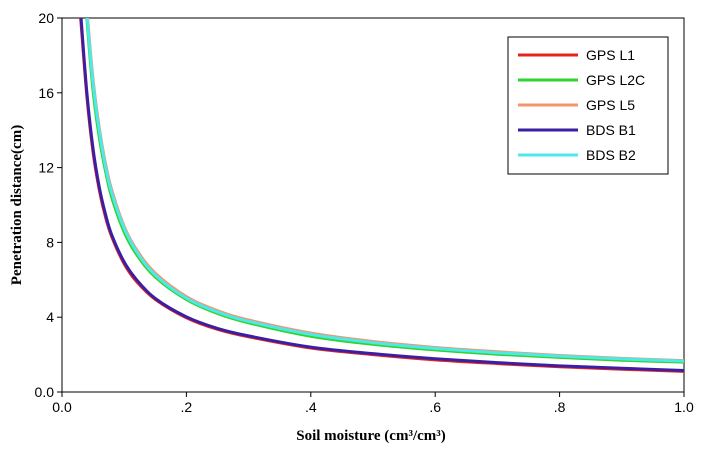 The height and width of the screenshot is (451, 704). I want to click on x-tick-label: .4, so click(311, 407).